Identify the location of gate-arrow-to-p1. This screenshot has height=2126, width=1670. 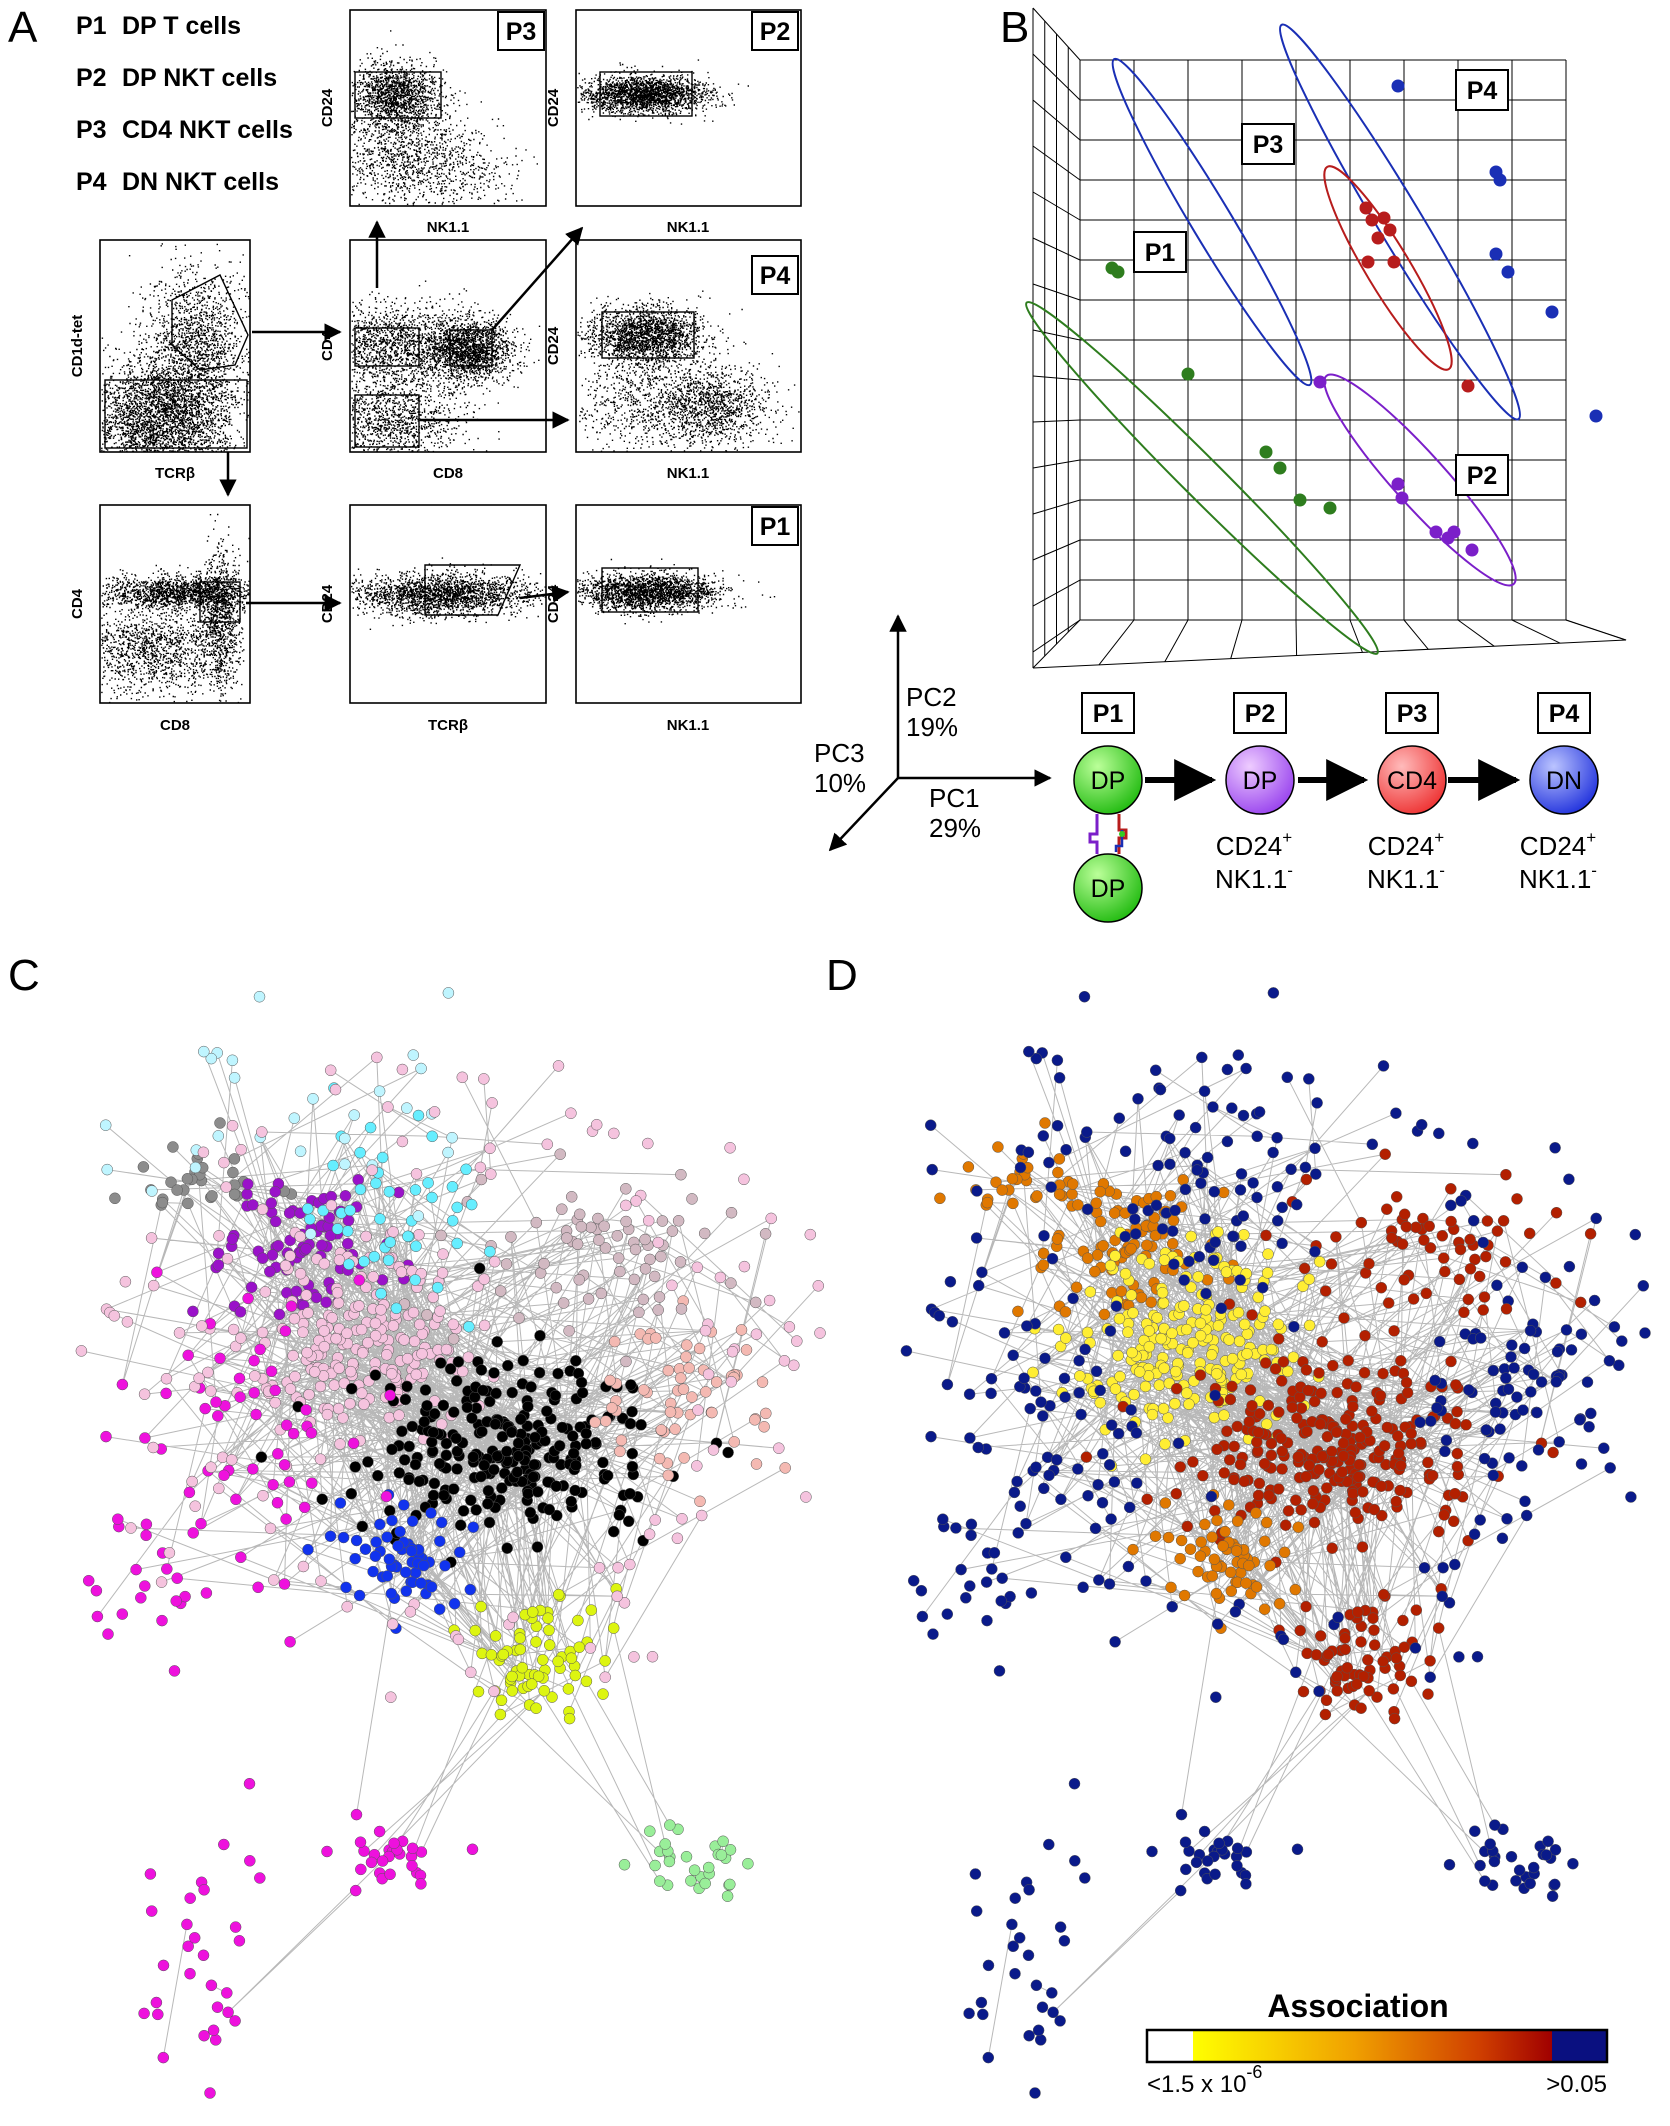
(544, 594).